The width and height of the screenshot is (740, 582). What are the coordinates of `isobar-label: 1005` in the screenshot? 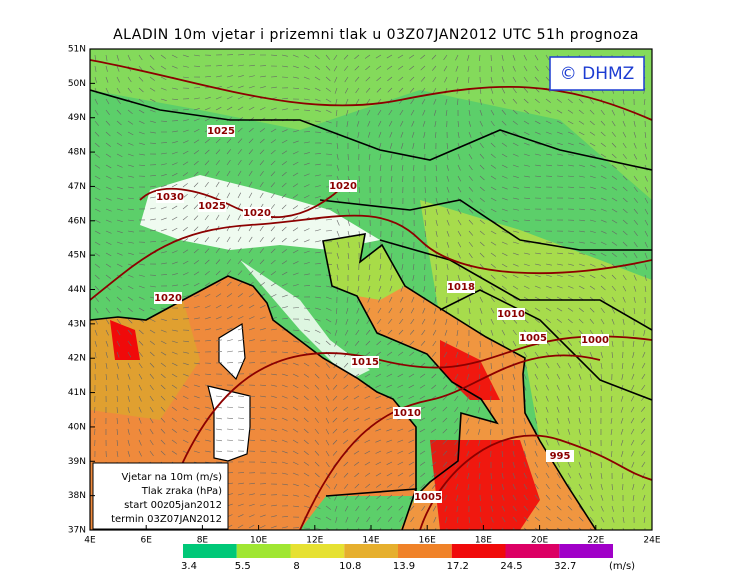 It's located at (428, 497).